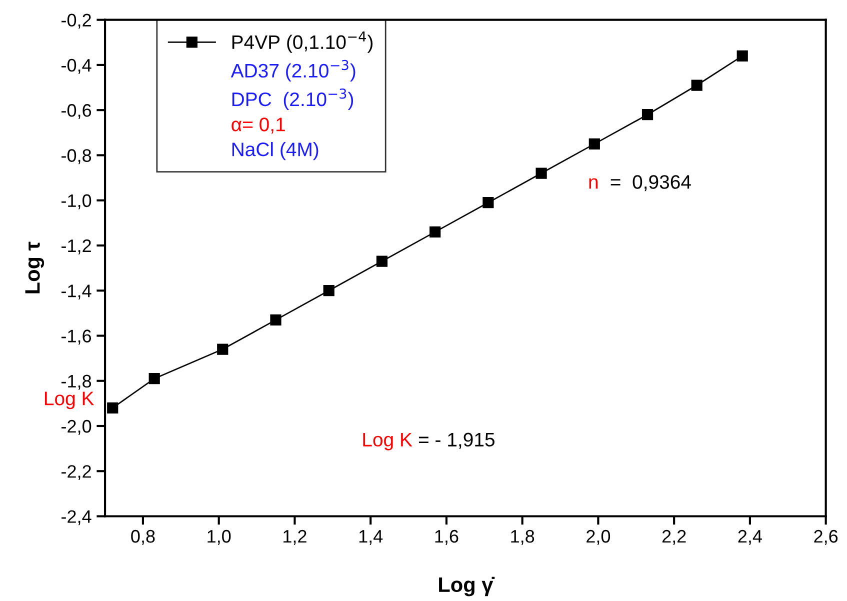 Image resolution: width=847 pixels, height=601 pixels. Describe the element at coordinates (77, 382) in the screenshot. I see `y-tick-label: -1,8` at that location.